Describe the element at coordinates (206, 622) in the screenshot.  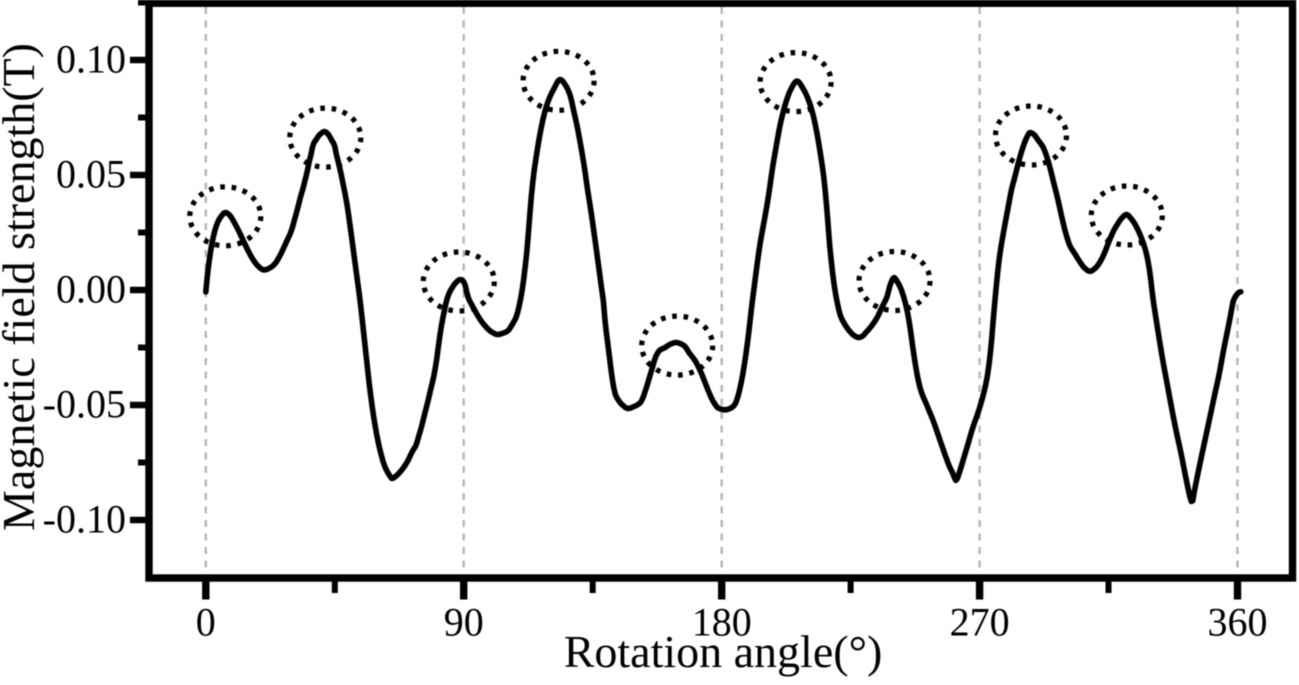
I see `svg-text: 0` at that location.